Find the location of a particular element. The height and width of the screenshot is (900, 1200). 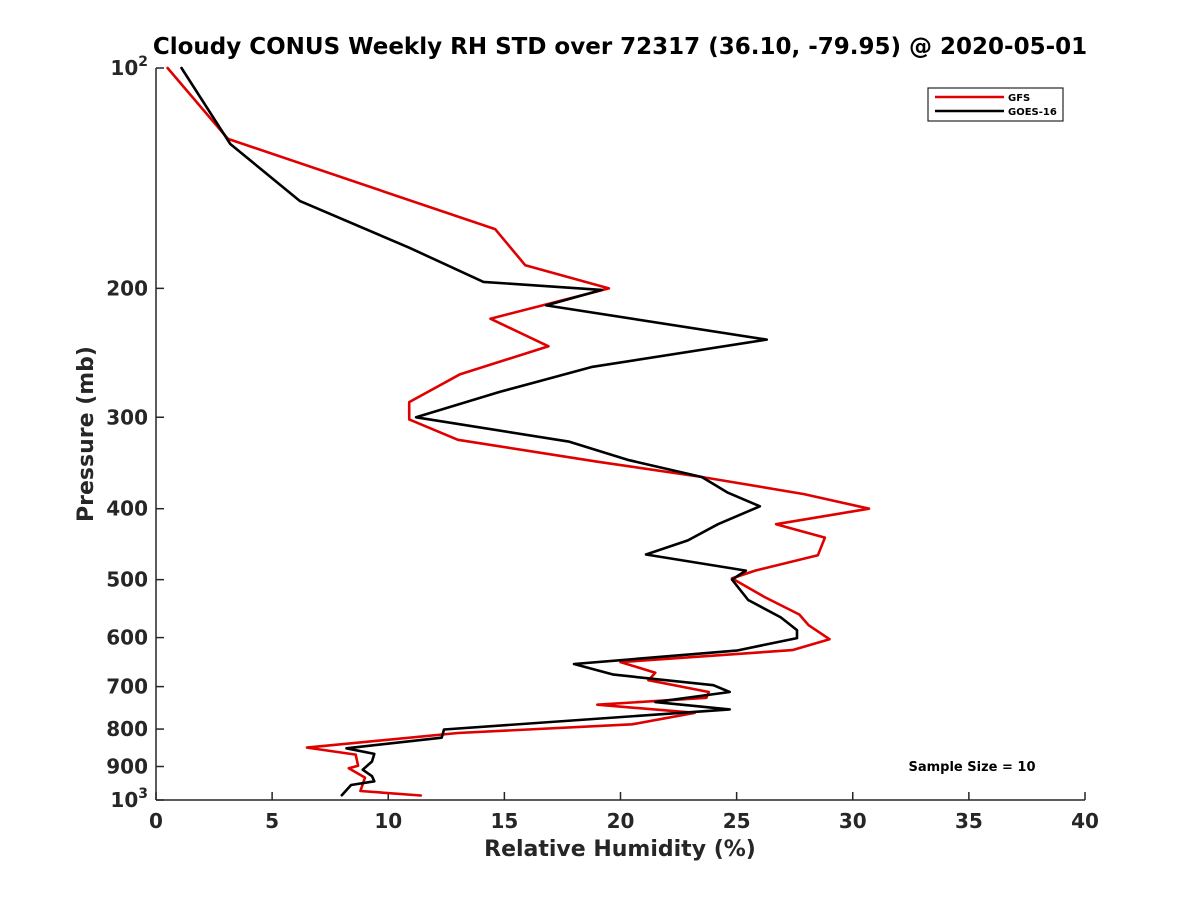

x-tick-label: 20 is located at coordinates (621, 821).